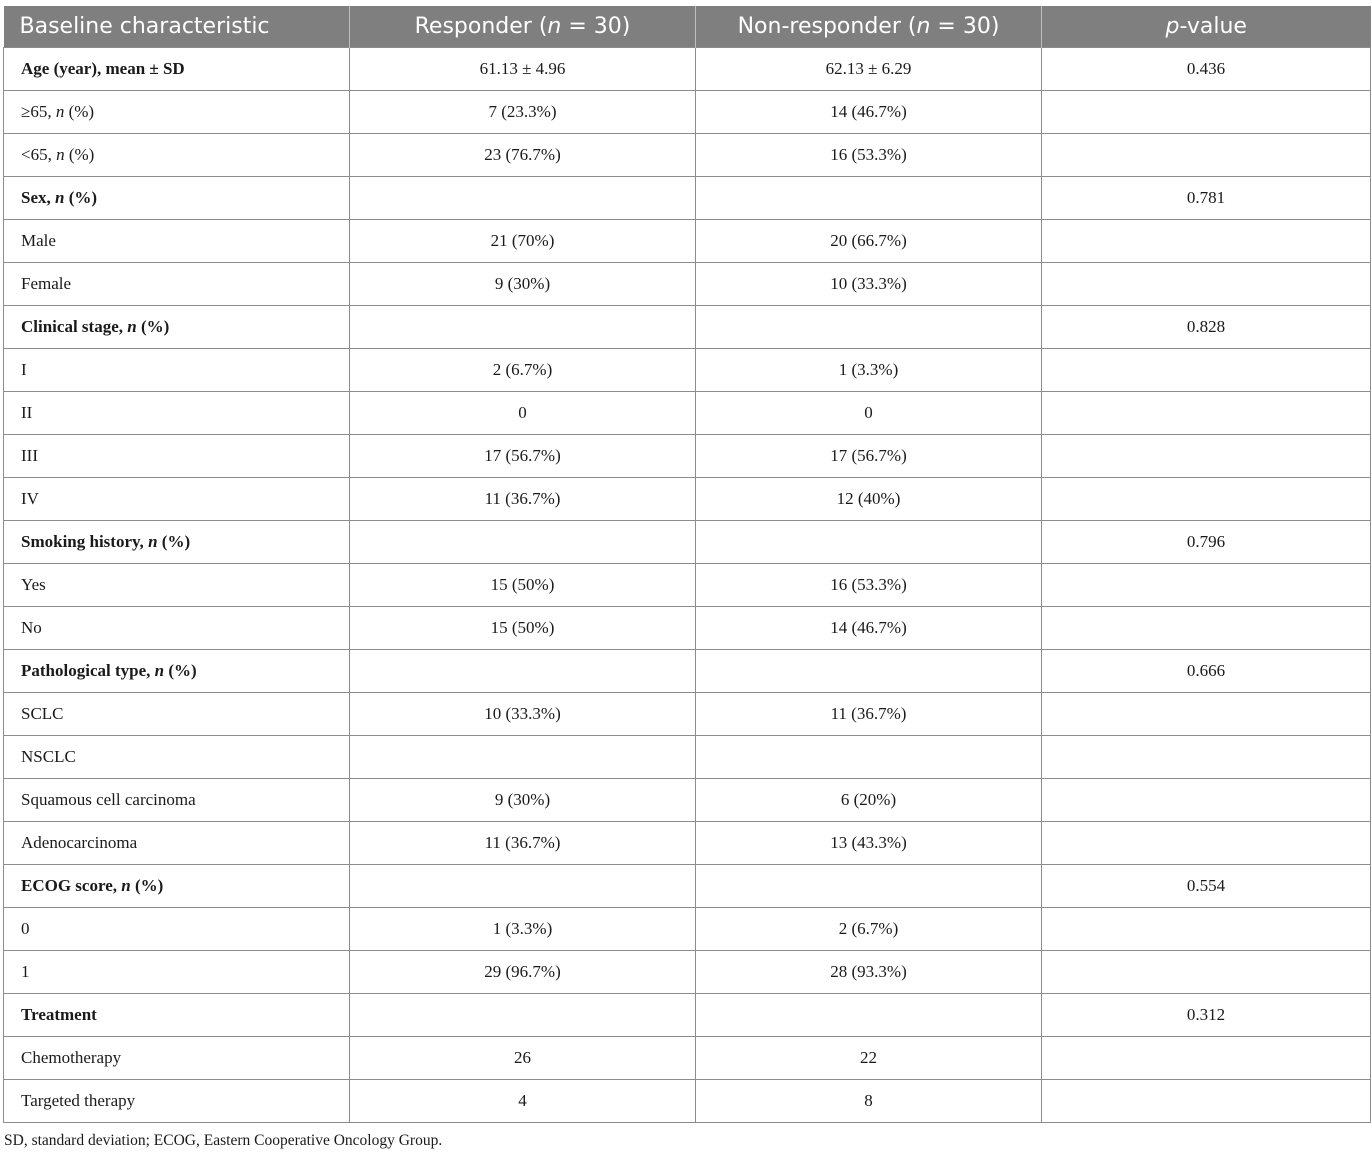 Image resolution: width=1372 pixels, height=1154 pixels. I want to click on non-responder-cell: 1 (3.3%), so click(868, 370).